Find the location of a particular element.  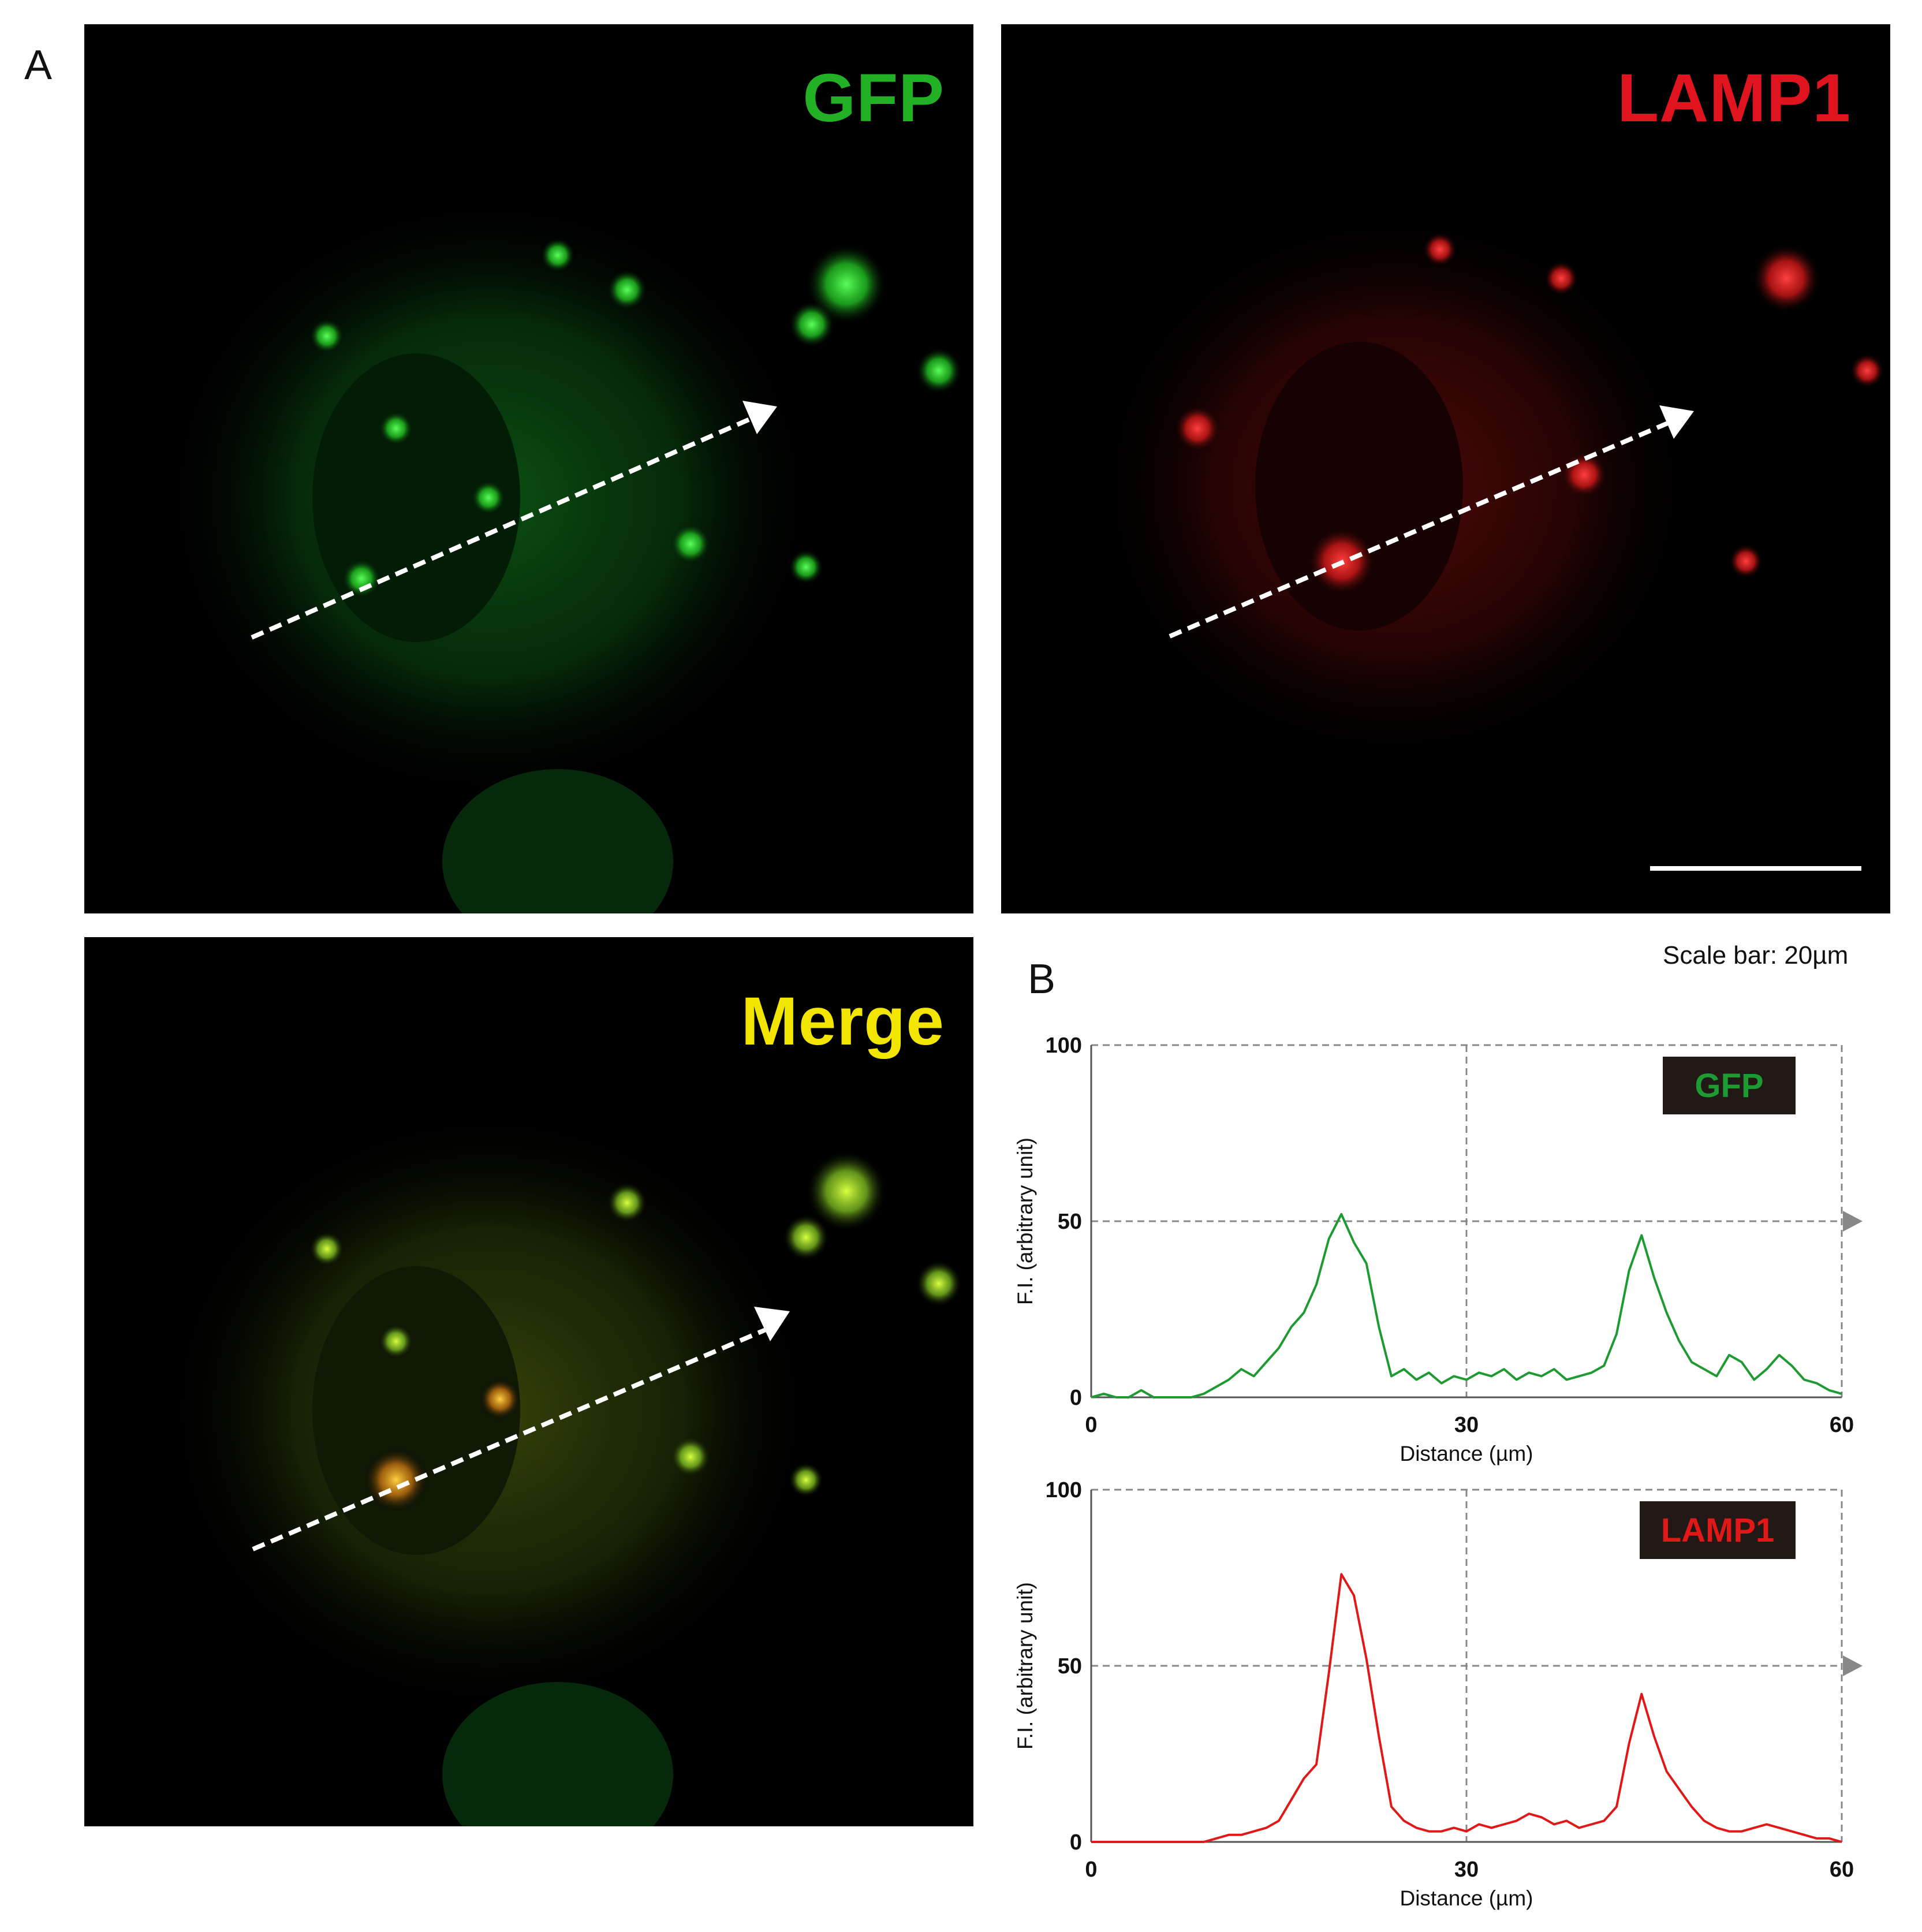

lamp1-y-tick-50: 50 is located at coordinates (1070, 1666).